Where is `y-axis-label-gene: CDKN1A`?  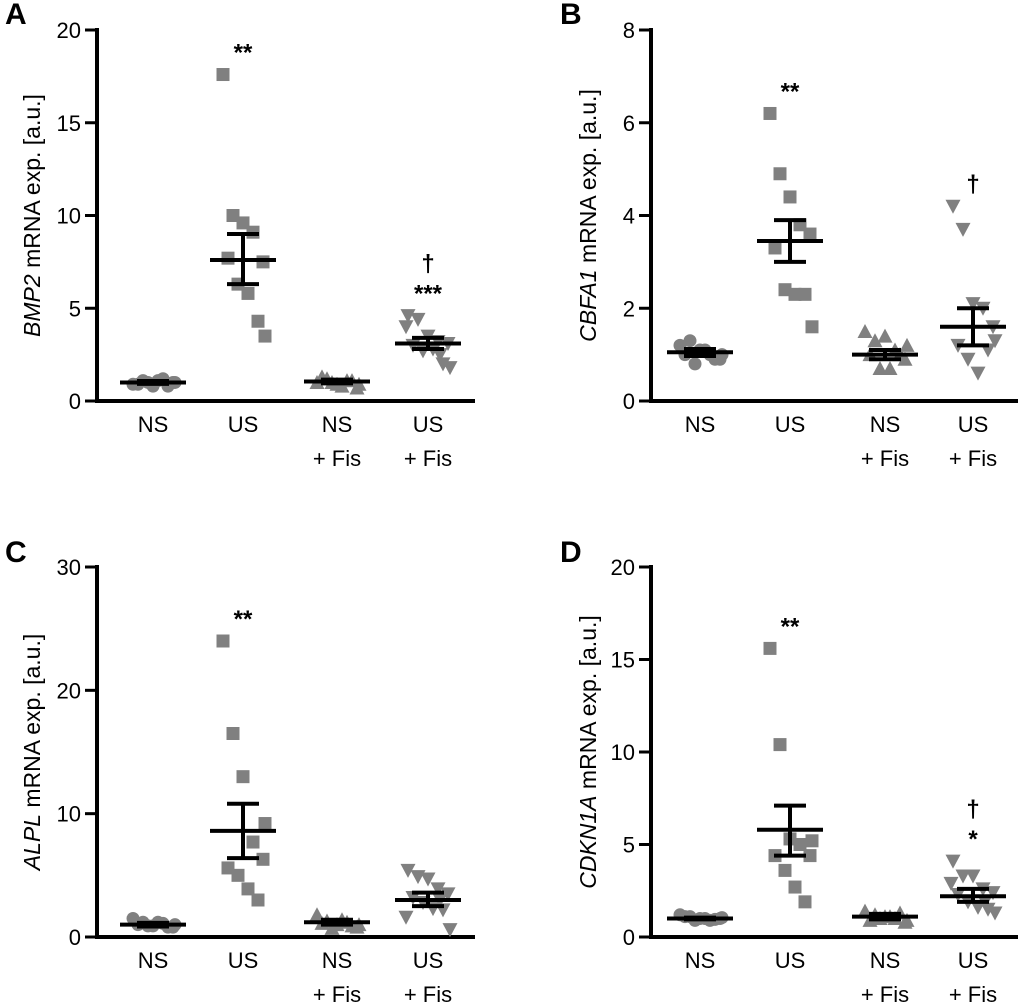
y-axis-label-gene: CDKN1A is located at coordinates (588, 841).